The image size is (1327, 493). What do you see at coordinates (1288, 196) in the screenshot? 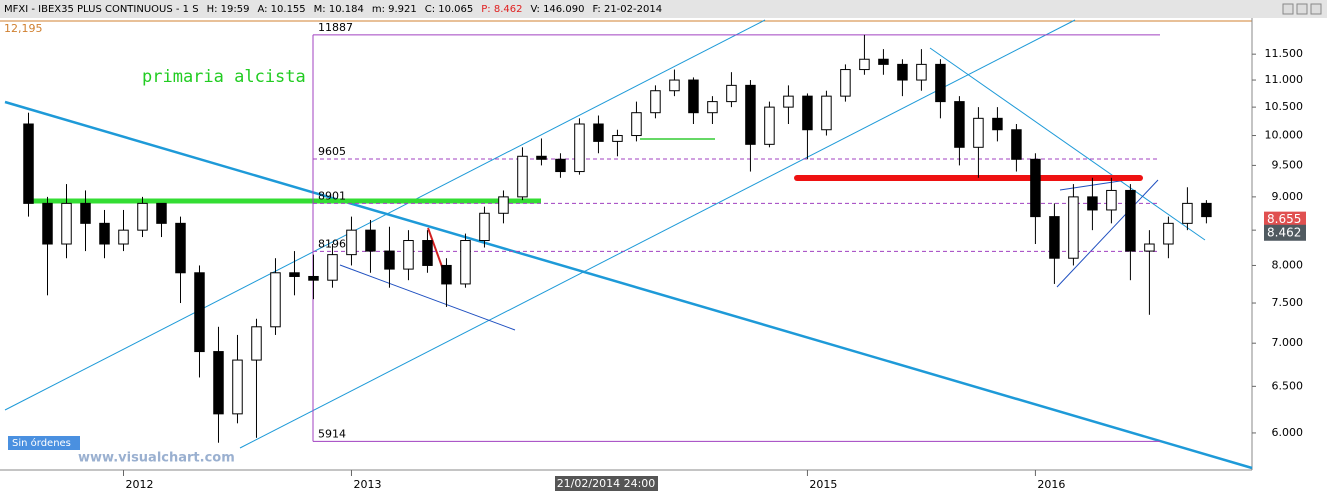
I see `y-tick-label: 9.000` at bounding box center [1288, 196].